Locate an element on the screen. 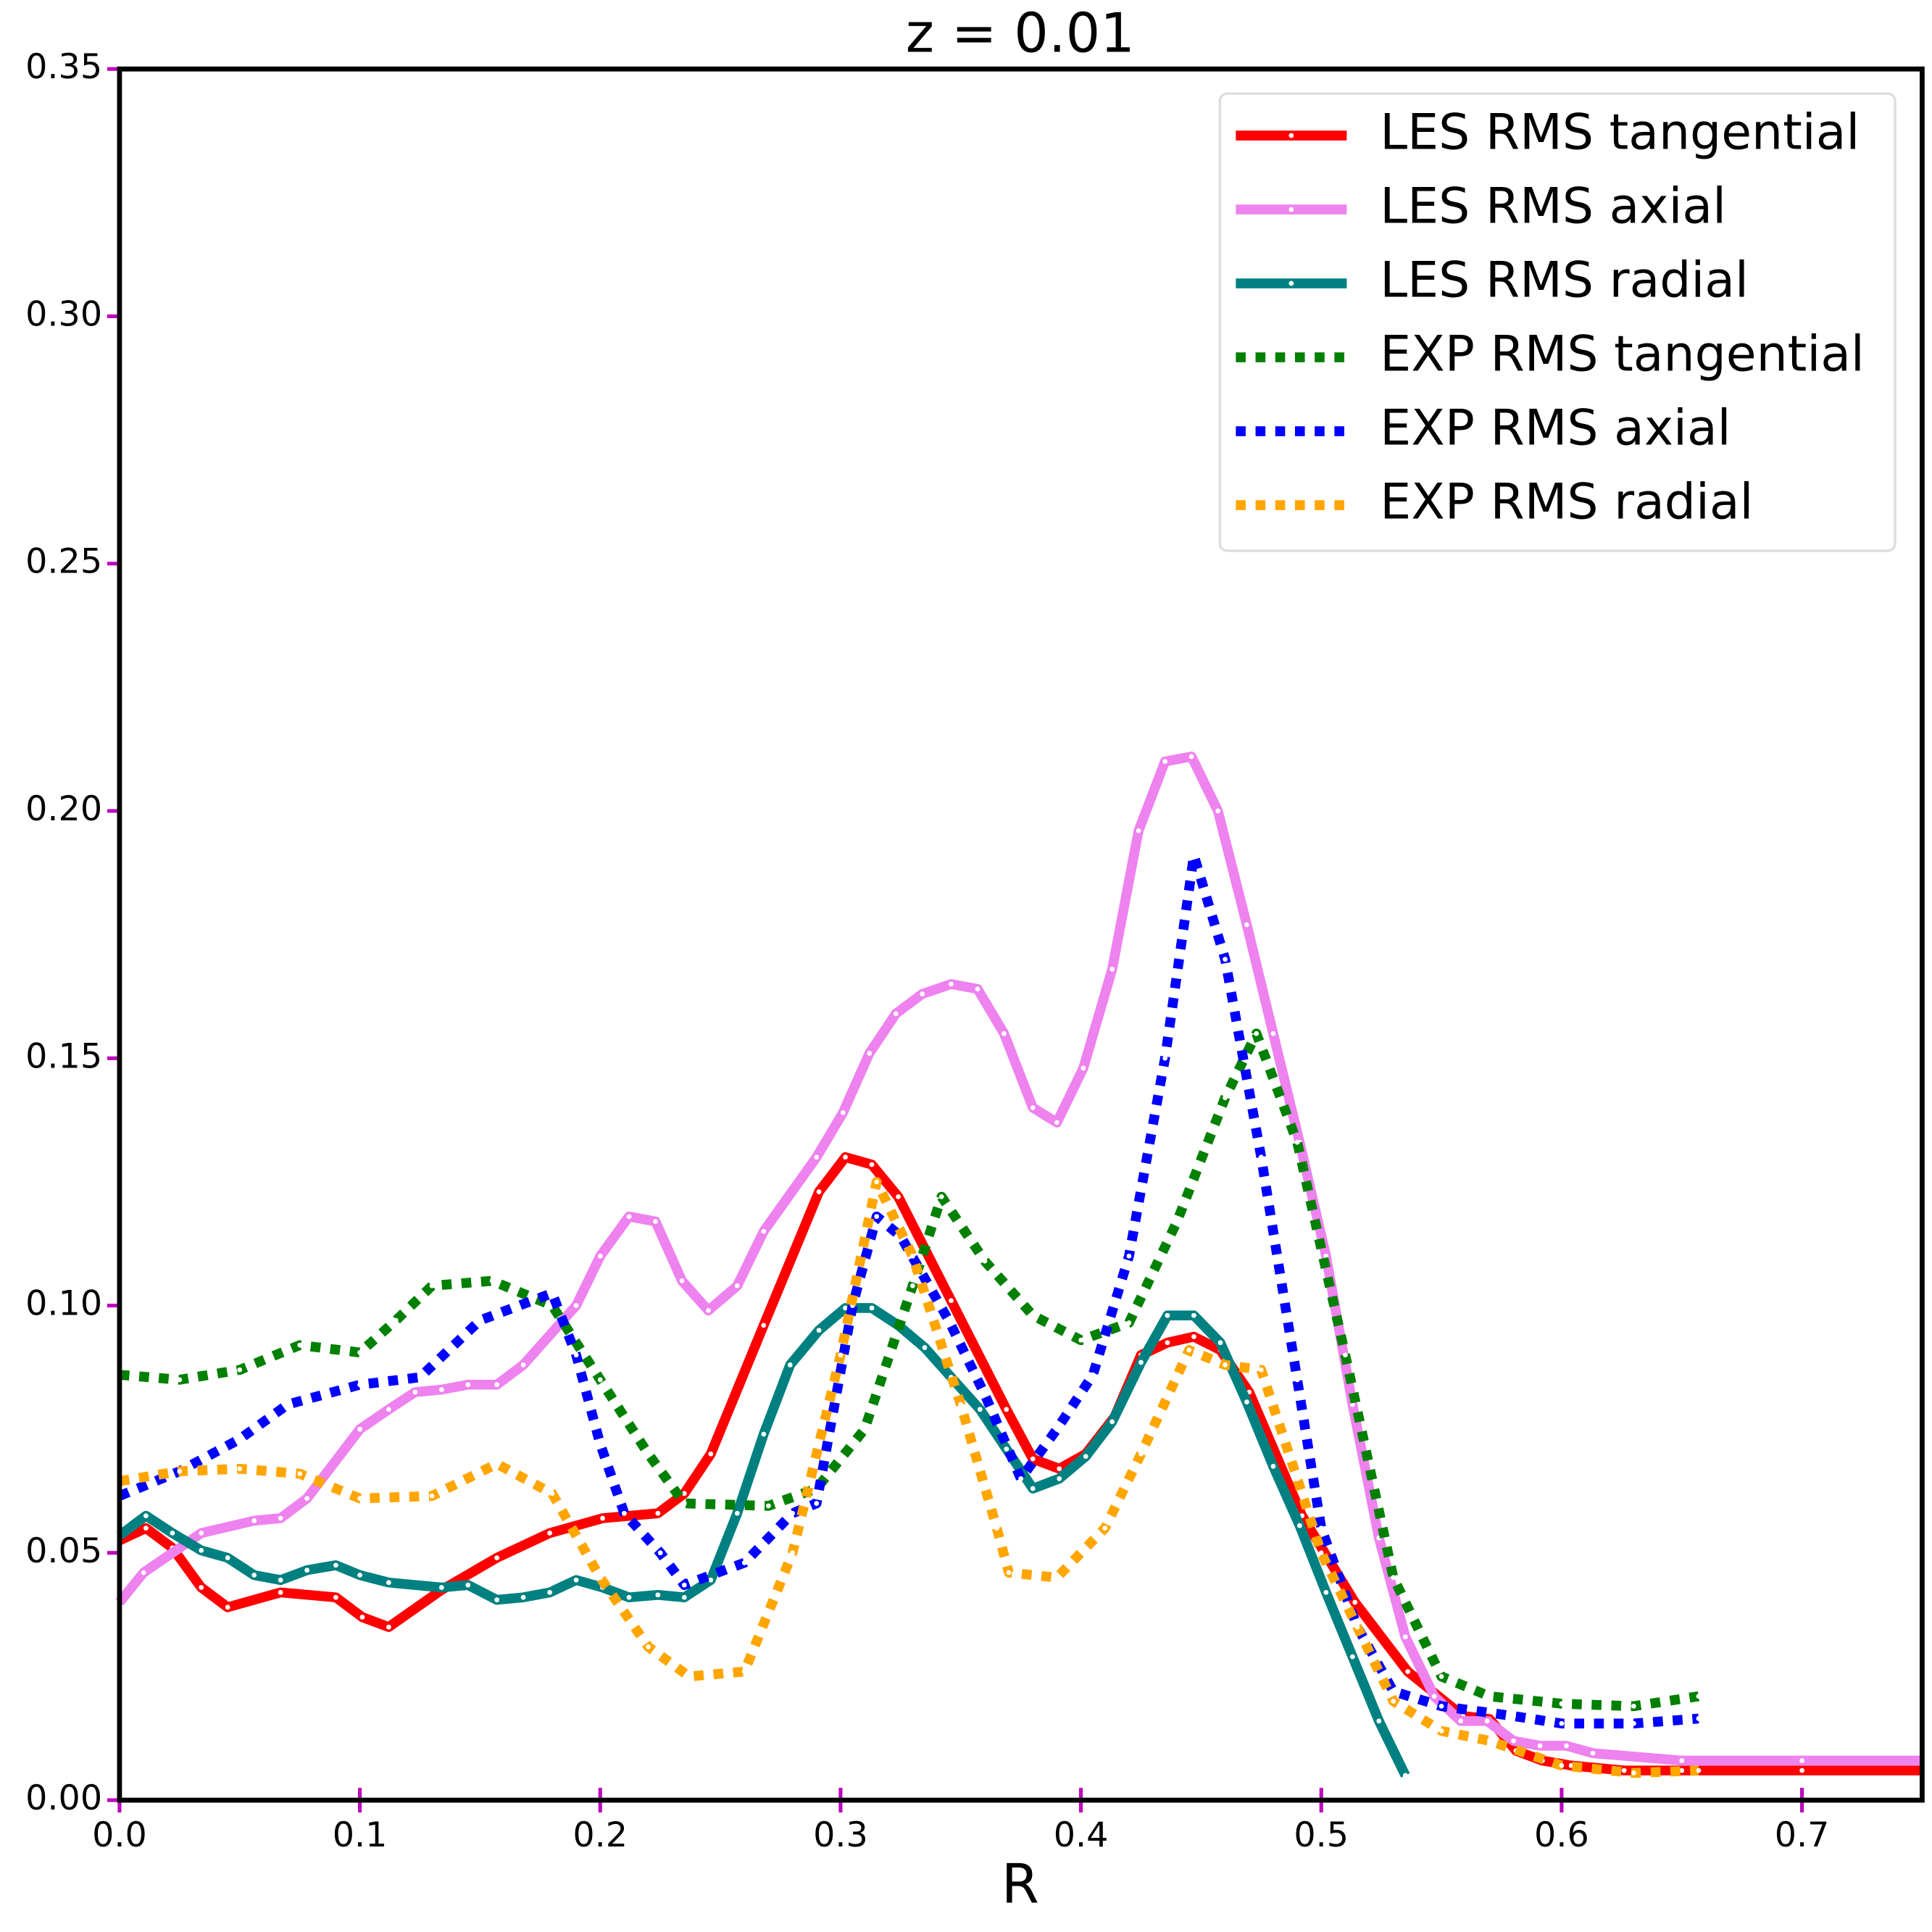  legend-label: EXP RMS tangential is located at coordinates (1623, 355).